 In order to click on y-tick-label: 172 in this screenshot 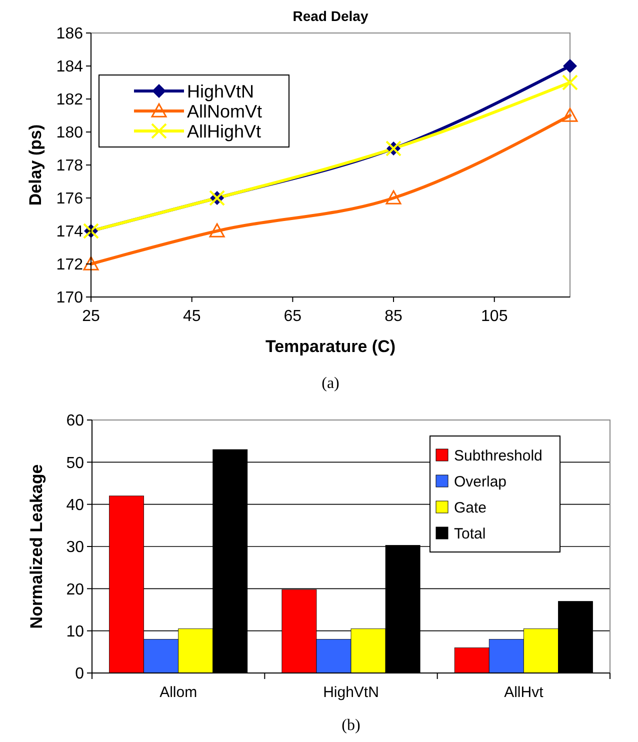, I will do `click(70, 265)`.